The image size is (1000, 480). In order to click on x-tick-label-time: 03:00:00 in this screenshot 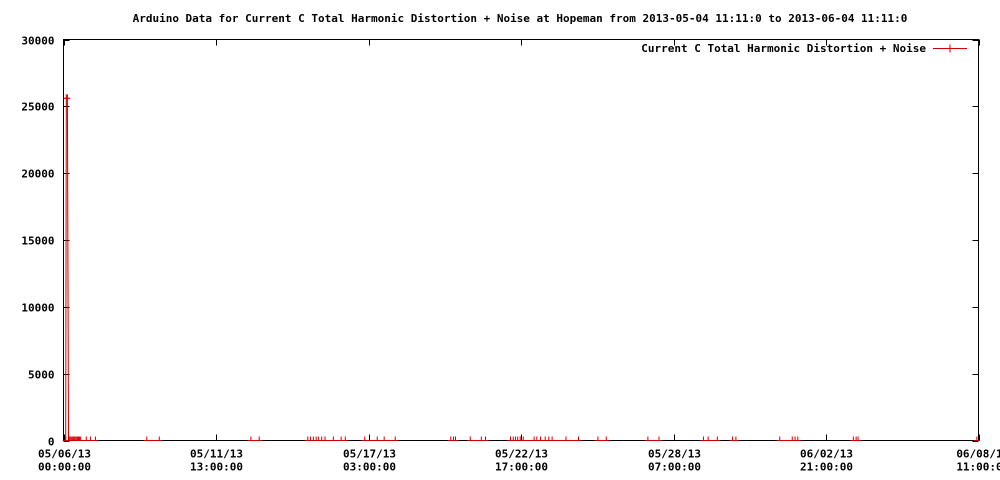, I will do `click(369, 467)`.